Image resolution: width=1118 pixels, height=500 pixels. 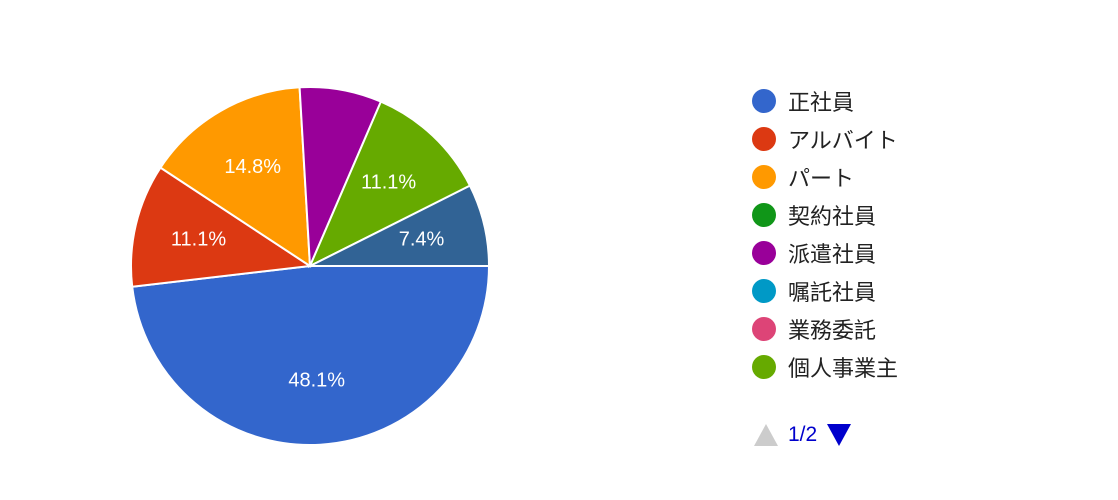 I want to click on legend-item: 嘱託社員, so click(x=825, y=291).